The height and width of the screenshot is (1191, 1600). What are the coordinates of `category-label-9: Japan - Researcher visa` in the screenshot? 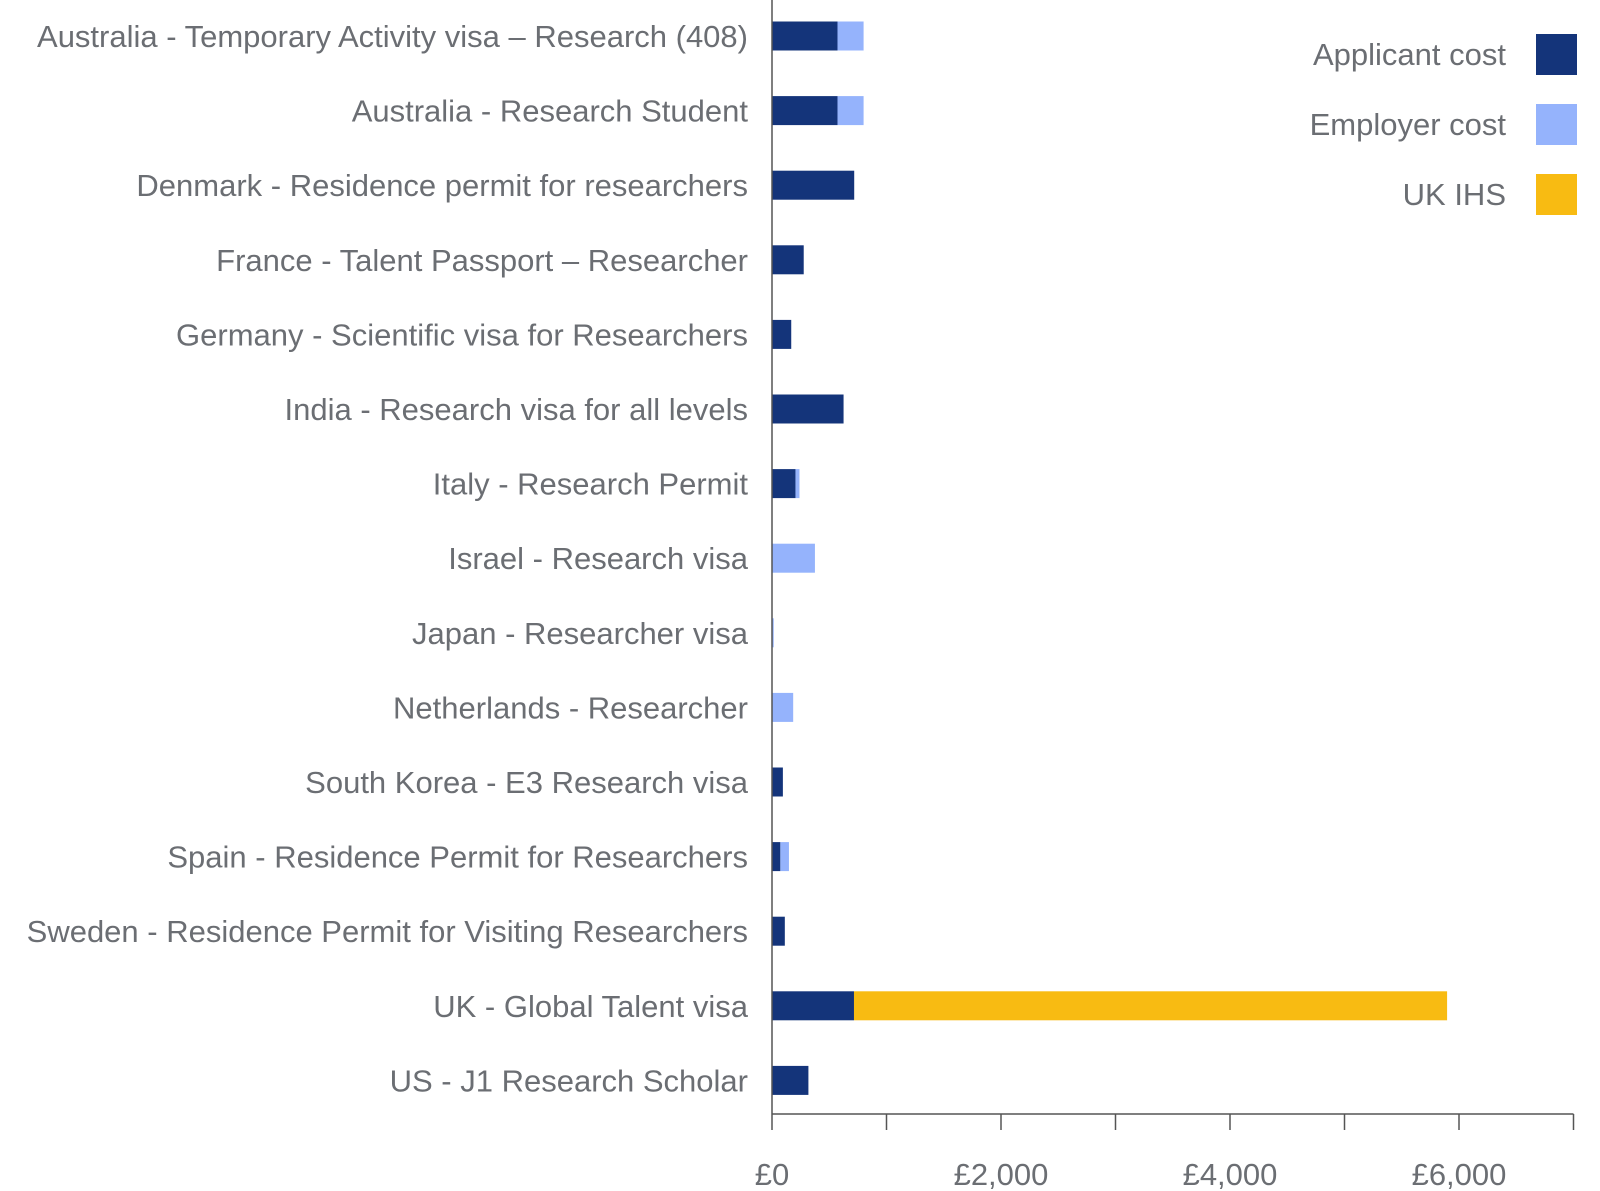 It's located at (580, 633).